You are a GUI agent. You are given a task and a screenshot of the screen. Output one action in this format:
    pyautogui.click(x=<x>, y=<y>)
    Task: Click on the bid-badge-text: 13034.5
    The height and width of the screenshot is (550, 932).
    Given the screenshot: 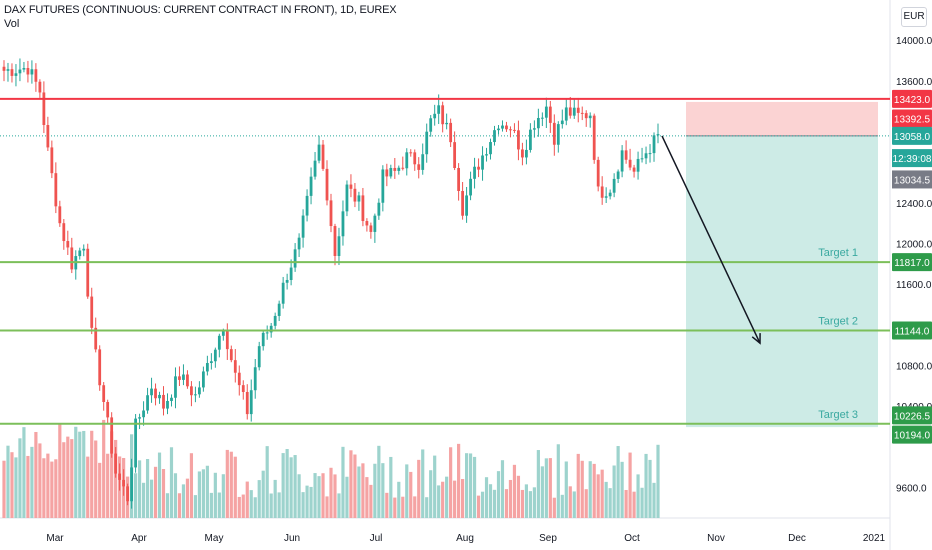 What is the action you would take?
    pyautogui.click(x=912, y=180)
    